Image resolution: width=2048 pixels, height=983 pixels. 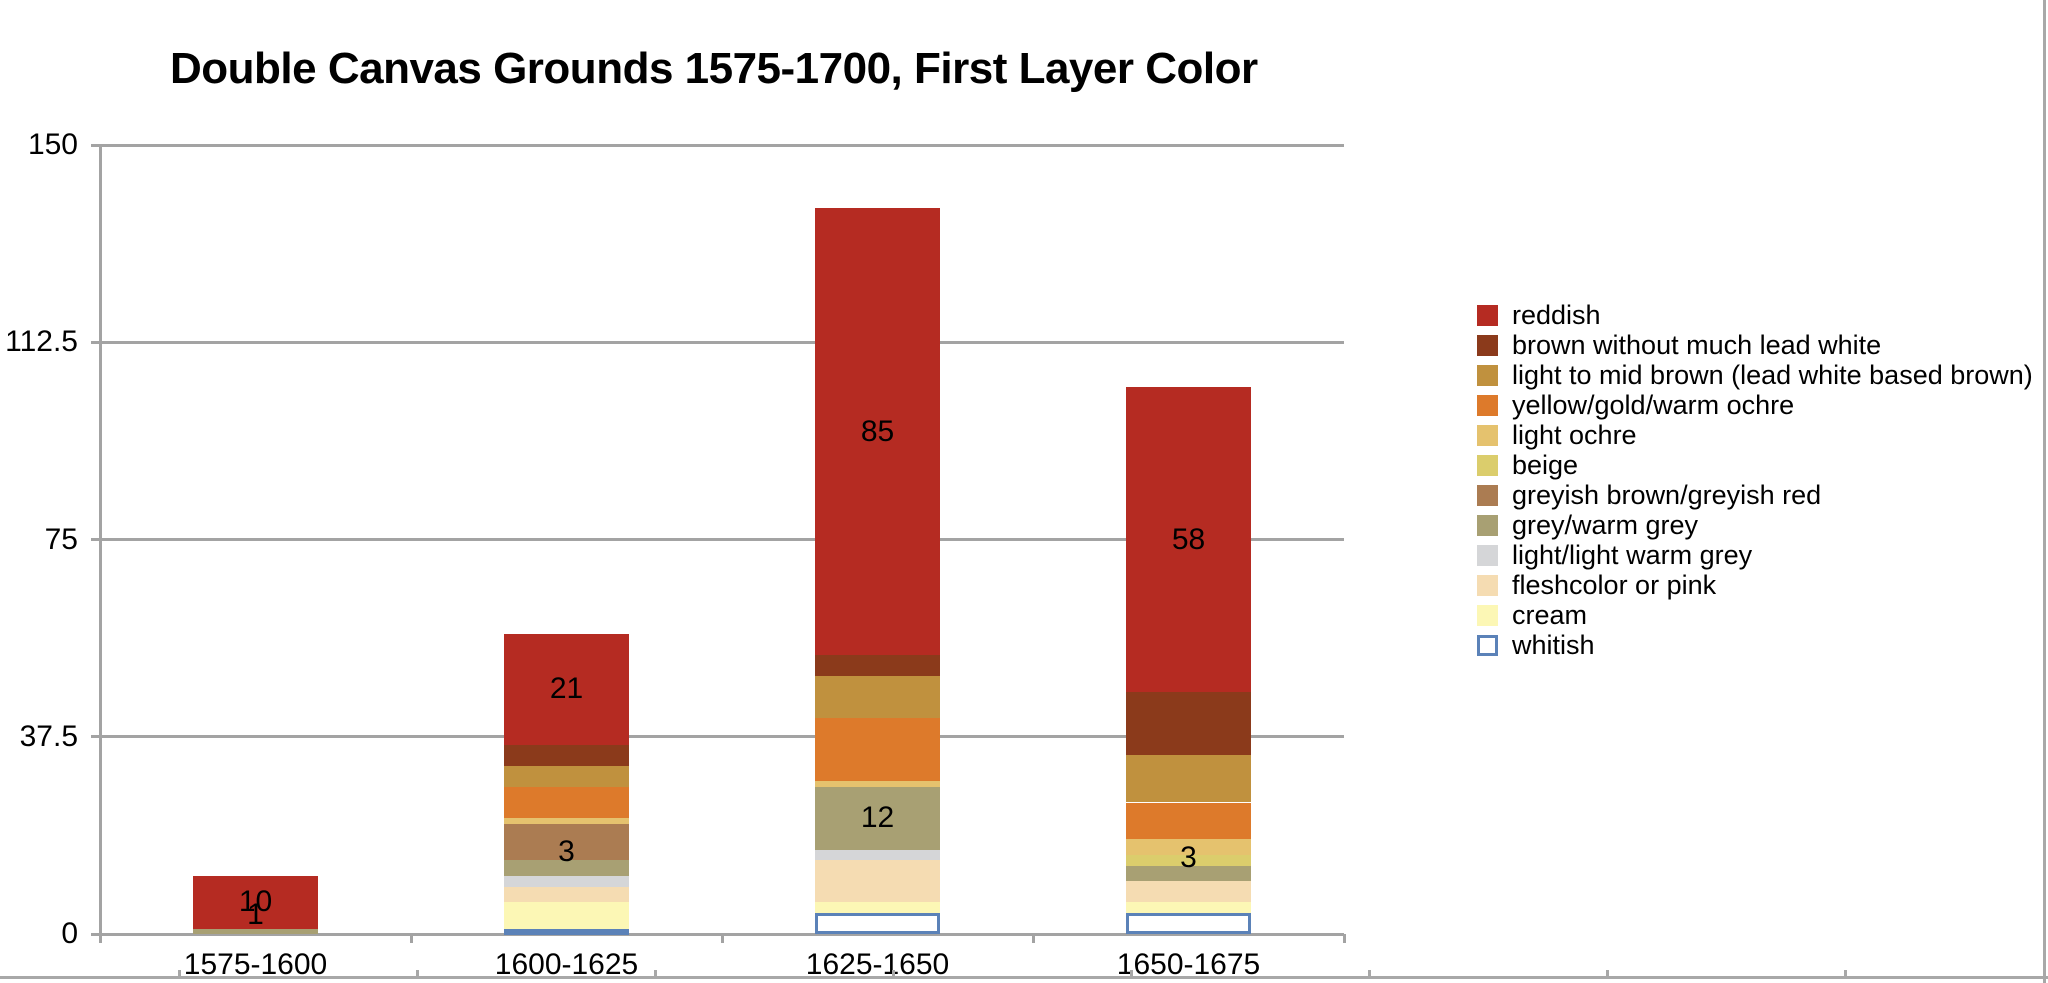 What do you see at coordinates (255, 964) in the screenshot?
I see `x-axis-label: 1575-1600` at bounding box center [255, 964].